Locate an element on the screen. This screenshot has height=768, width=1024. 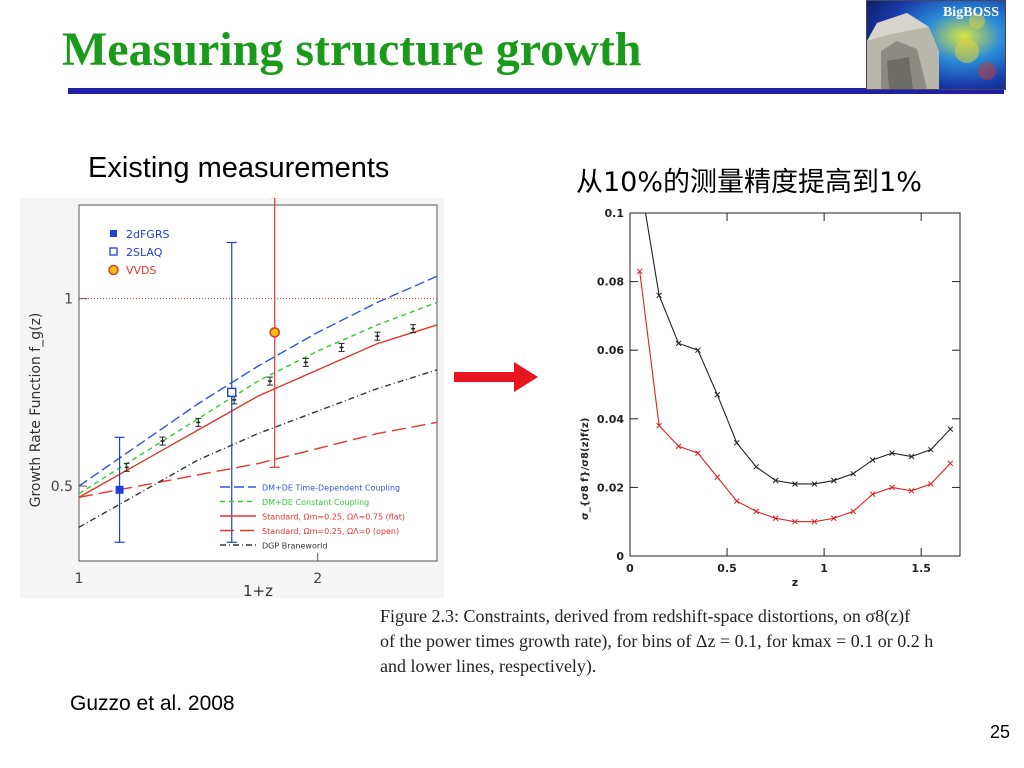
model-legend-label: Standard, Ωm=0.25, ΩΛ=0.75 (flat) is located at coordinates (333, 517).